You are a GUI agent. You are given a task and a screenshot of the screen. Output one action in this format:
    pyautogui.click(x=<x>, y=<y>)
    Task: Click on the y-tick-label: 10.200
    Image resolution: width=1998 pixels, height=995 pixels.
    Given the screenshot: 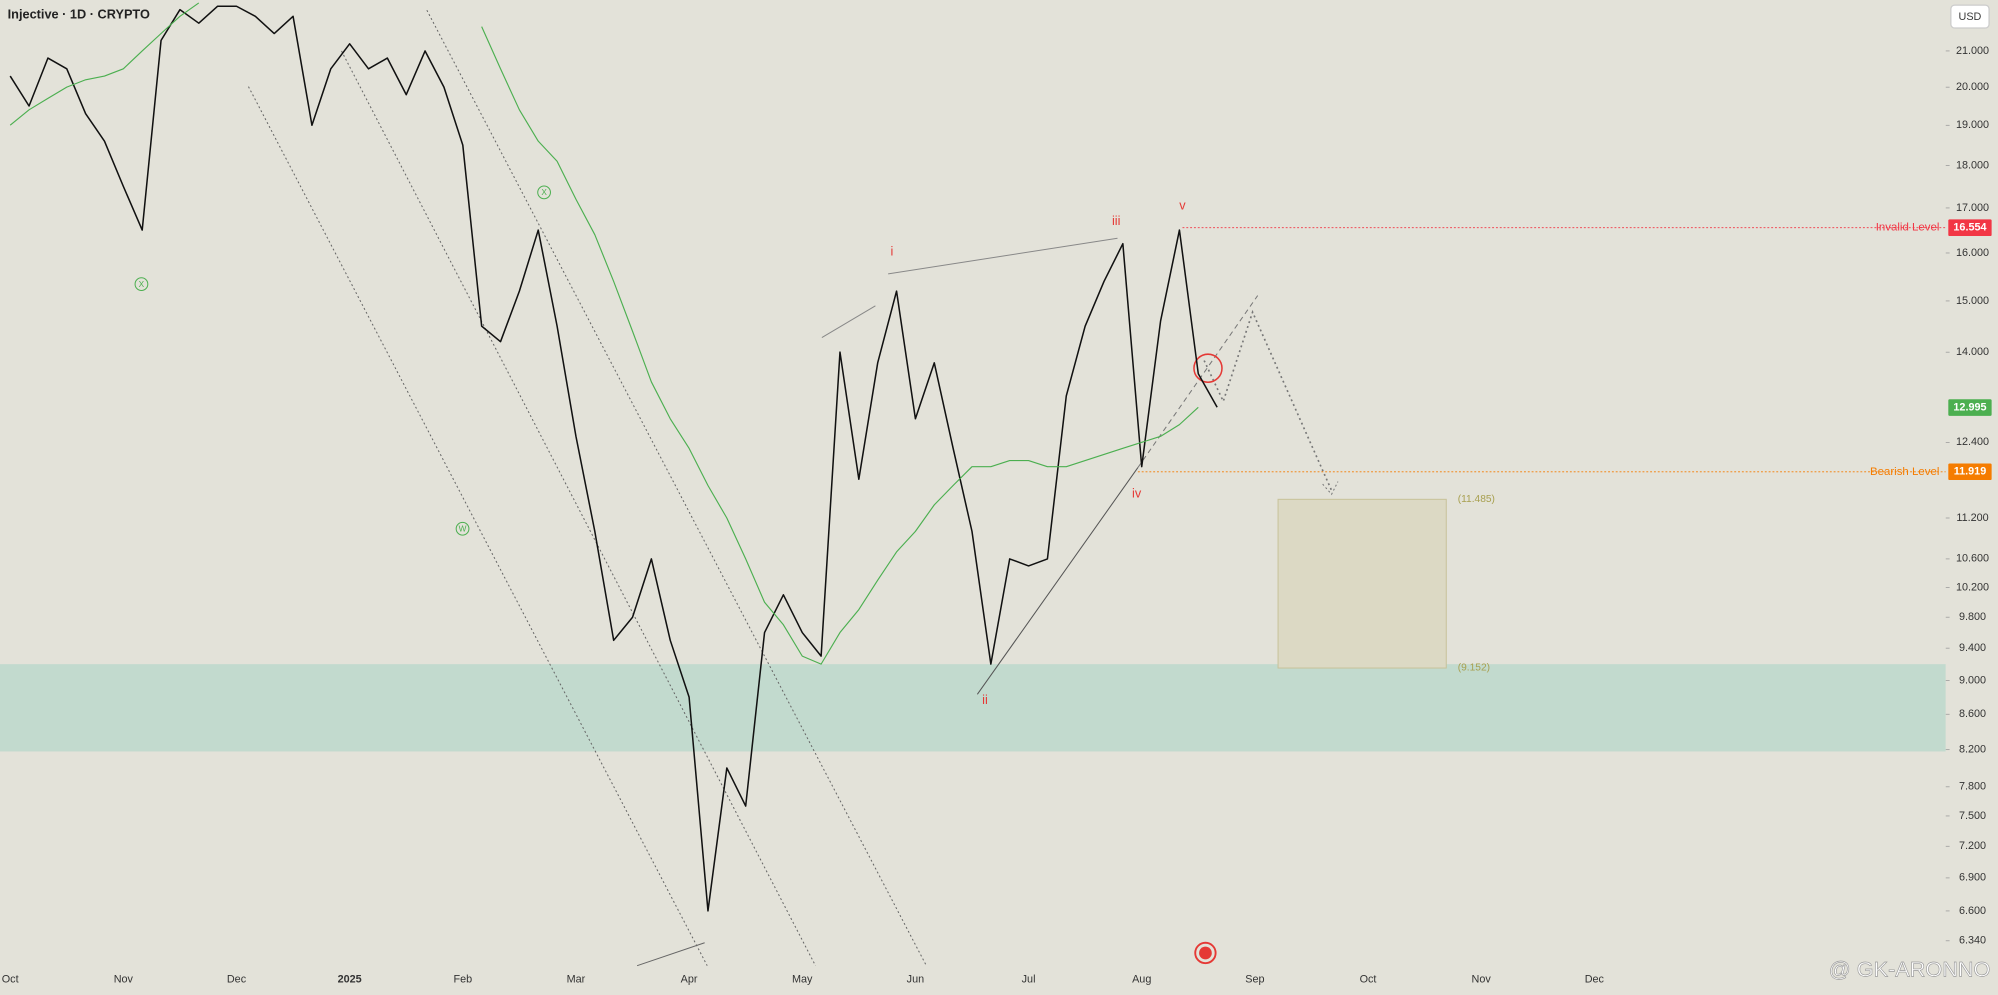 What is the action you would take?
    pyautogui.click(x=1972, y=587)
    